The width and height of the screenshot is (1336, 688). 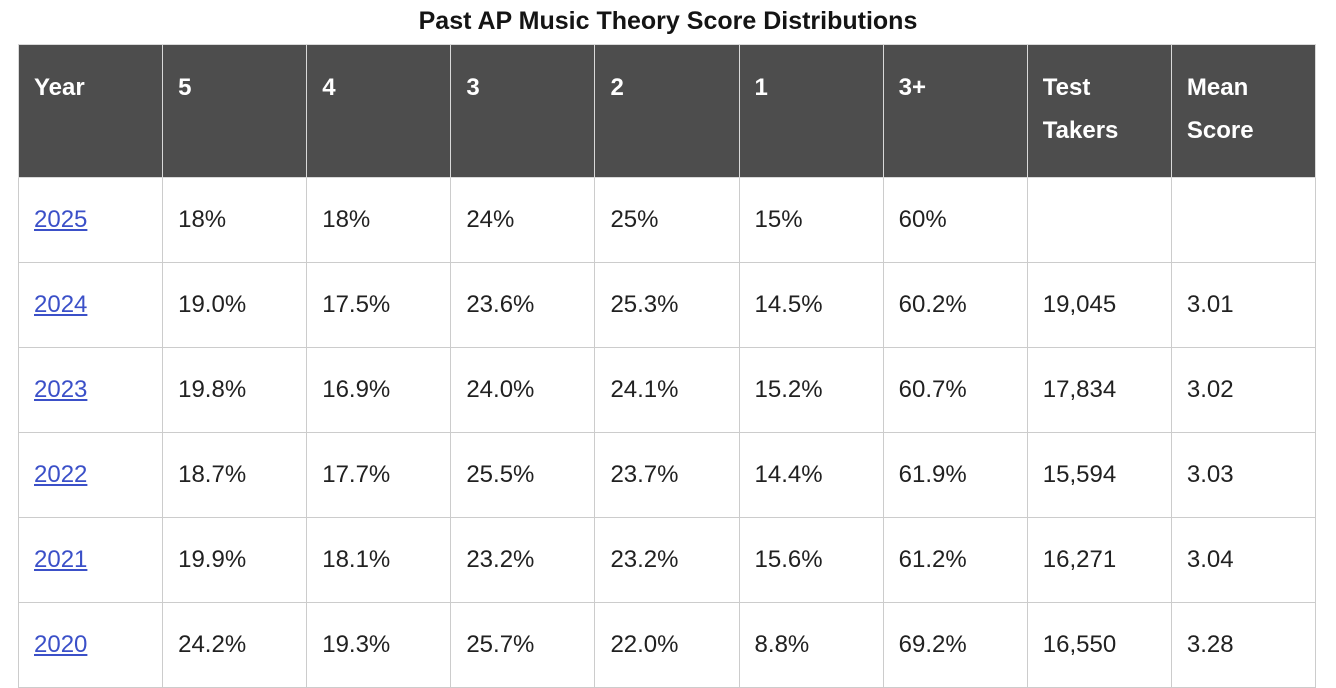 What do you see at coordinates (1243, 560) in the screenshot?
I see `data-cell: 3.04` at bounding box center [1243, 560].